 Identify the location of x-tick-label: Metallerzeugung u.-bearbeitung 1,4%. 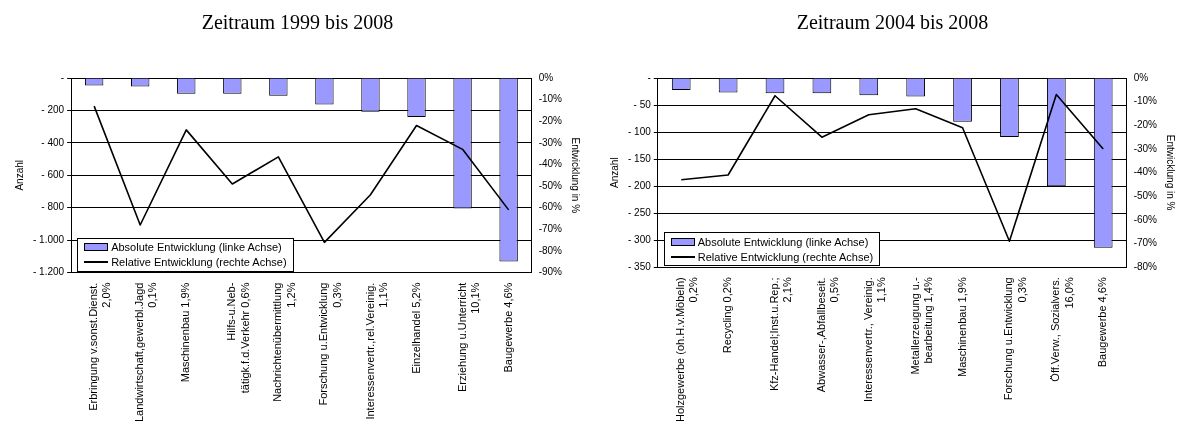
(921, 325).